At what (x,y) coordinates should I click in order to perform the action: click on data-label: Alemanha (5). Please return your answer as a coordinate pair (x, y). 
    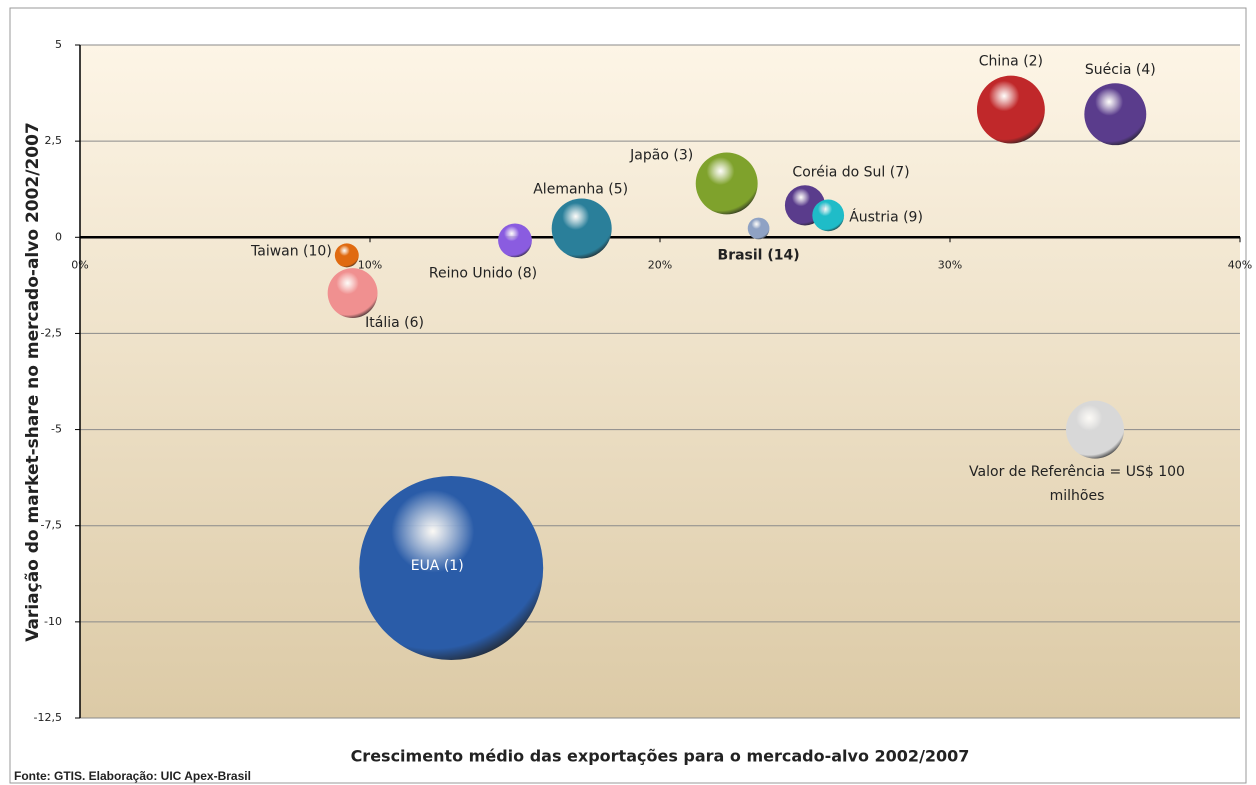
    Looking at the image, I should click on (580, 189).